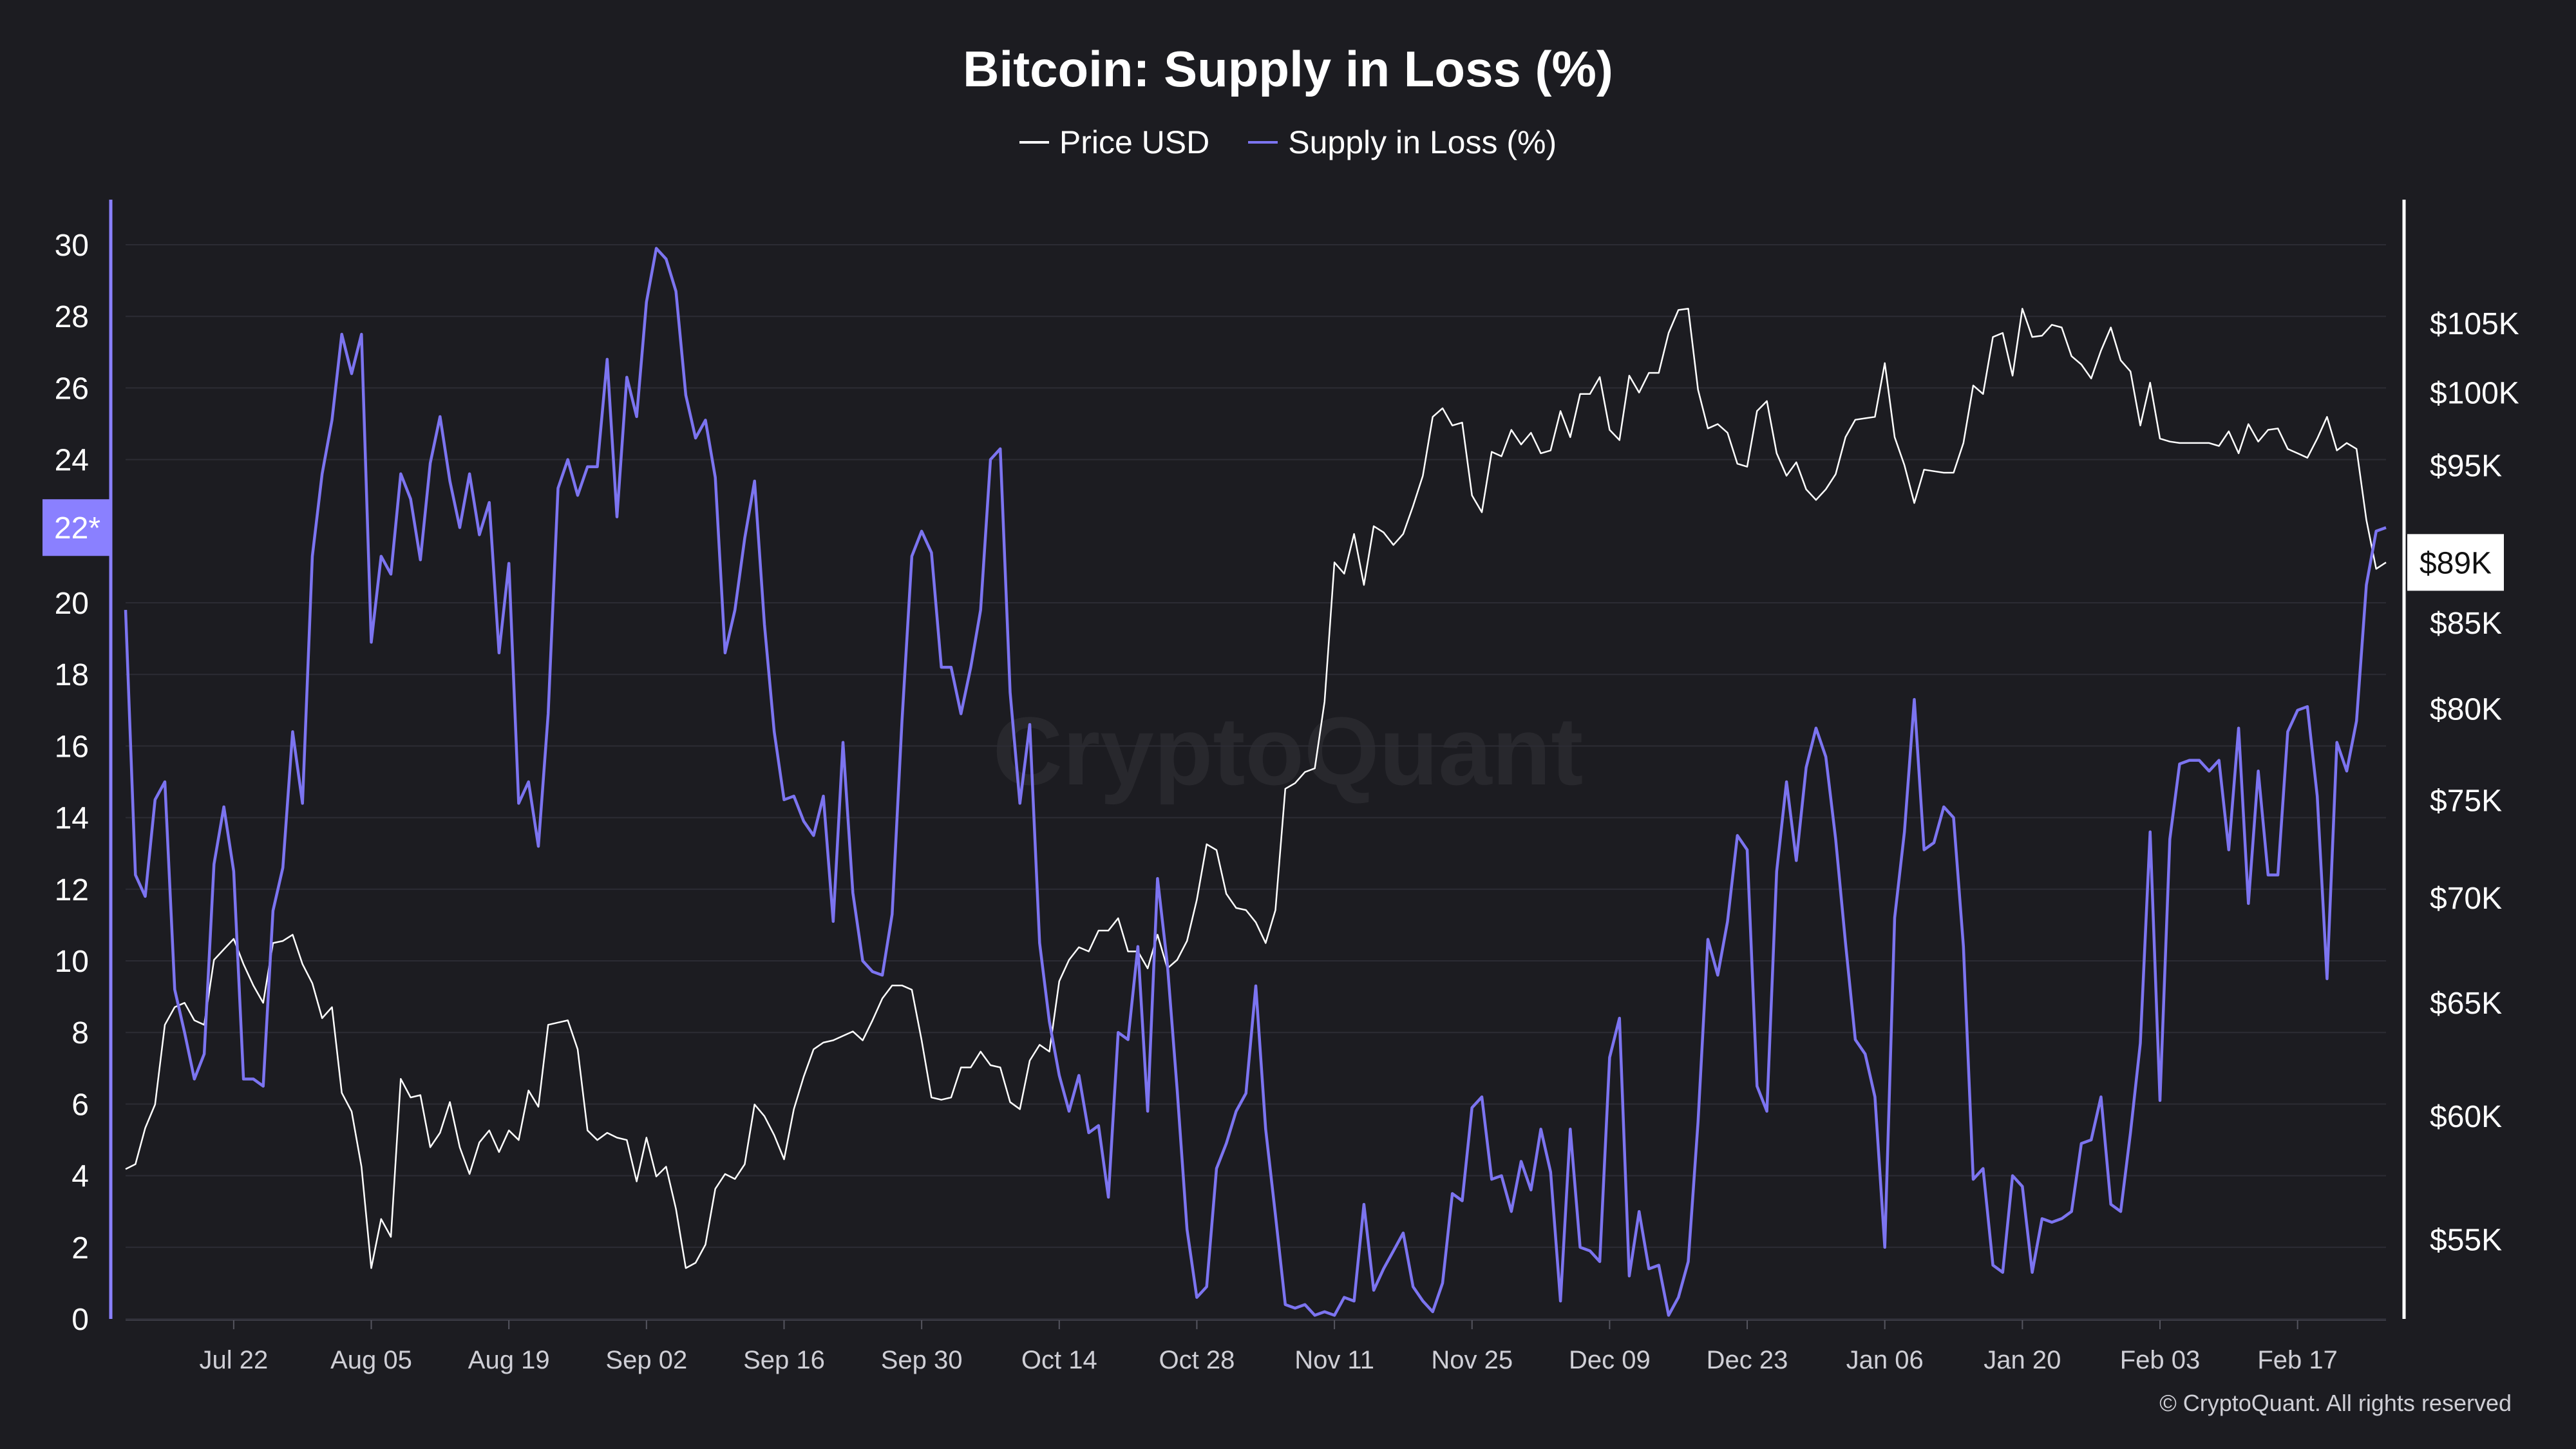  Describe the element at coordinates (80, 1177) in the screenshot. I see `y-left-tick-label: 4` at that location.